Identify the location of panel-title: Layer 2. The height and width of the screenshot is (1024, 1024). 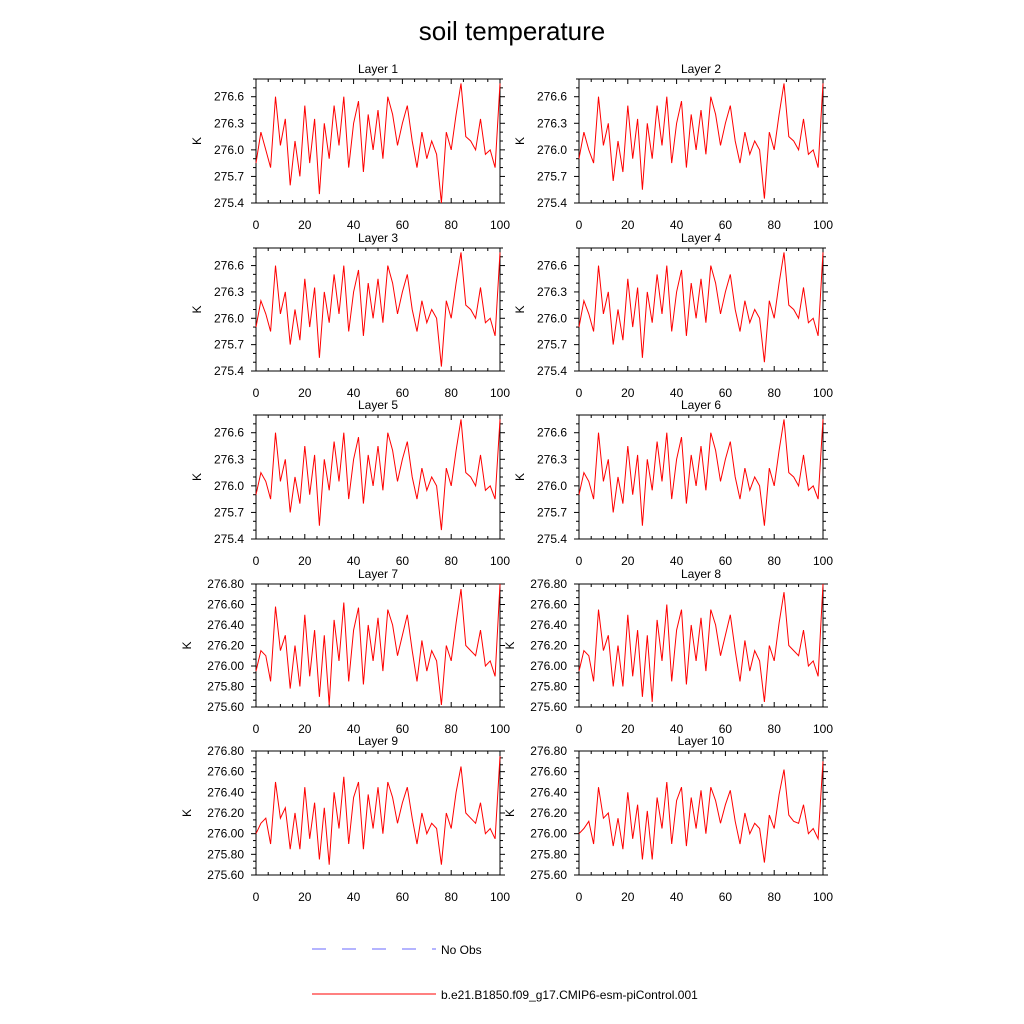
(701, 69).